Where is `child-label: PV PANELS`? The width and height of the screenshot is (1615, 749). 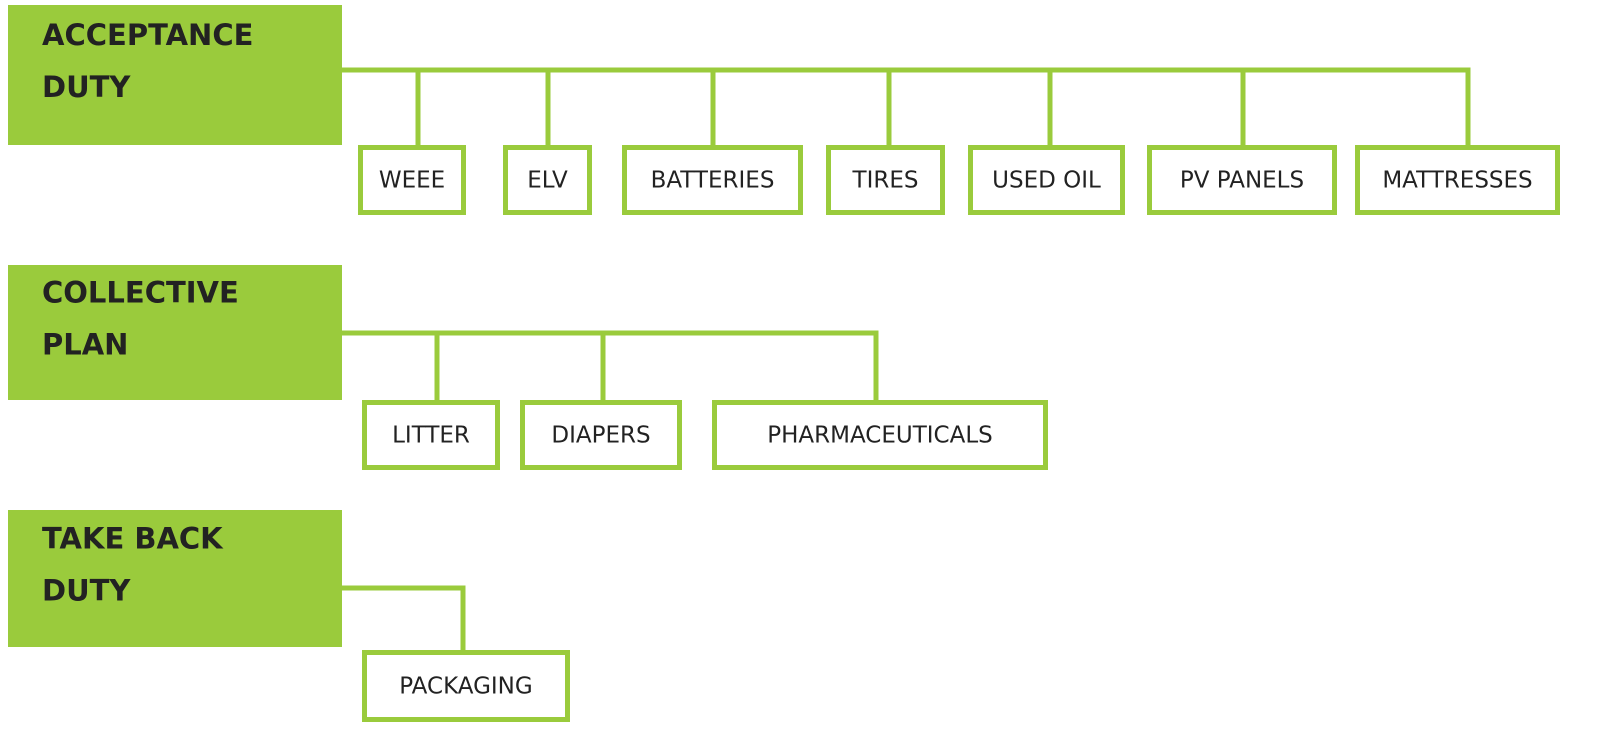
child-label: PV PANELS is located at coordinates (1242, 181).